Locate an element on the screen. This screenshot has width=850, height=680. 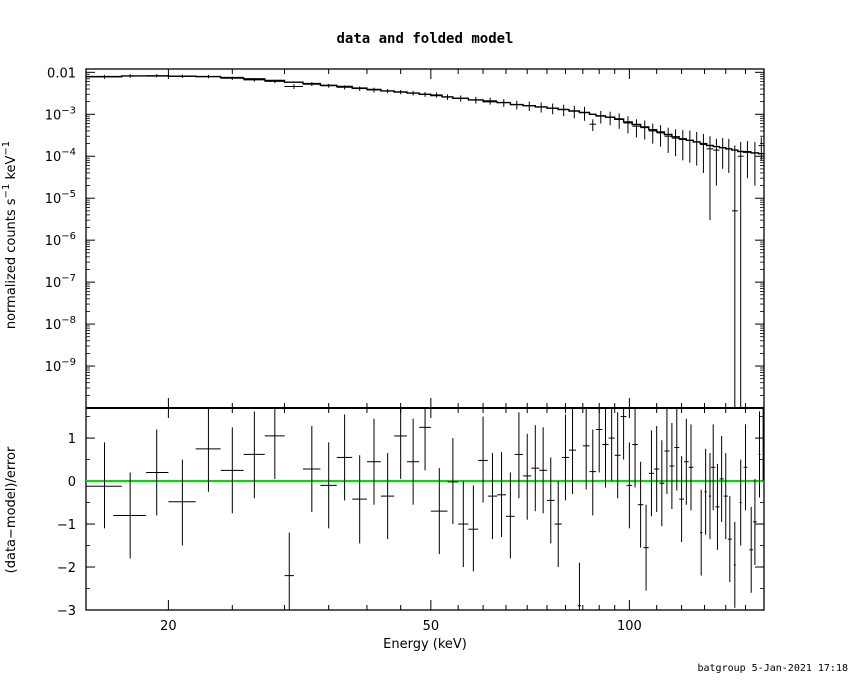
x-tick-label: 20 is located at coordinates (168, 626).